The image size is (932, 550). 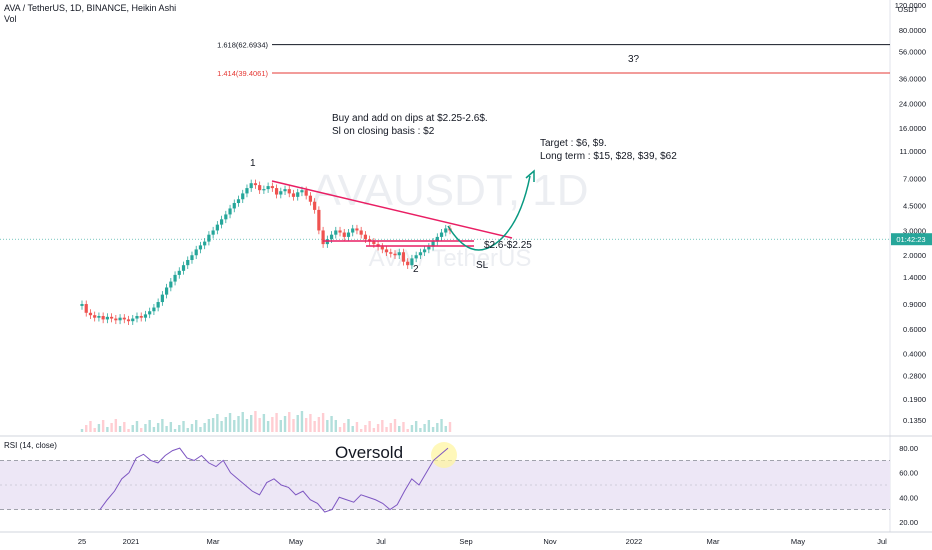 I want to click on volume-bars, so click(x=266, y=421).